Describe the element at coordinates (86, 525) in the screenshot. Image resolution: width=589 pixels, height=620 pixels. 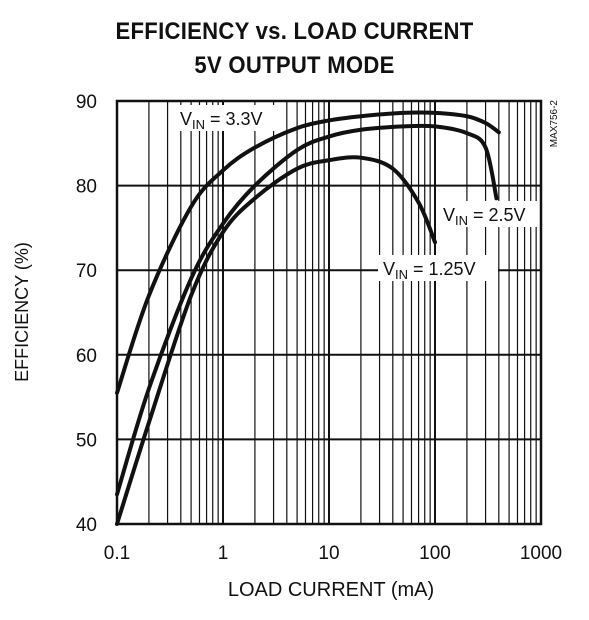
I see `y-tick-label: 40` at that location.